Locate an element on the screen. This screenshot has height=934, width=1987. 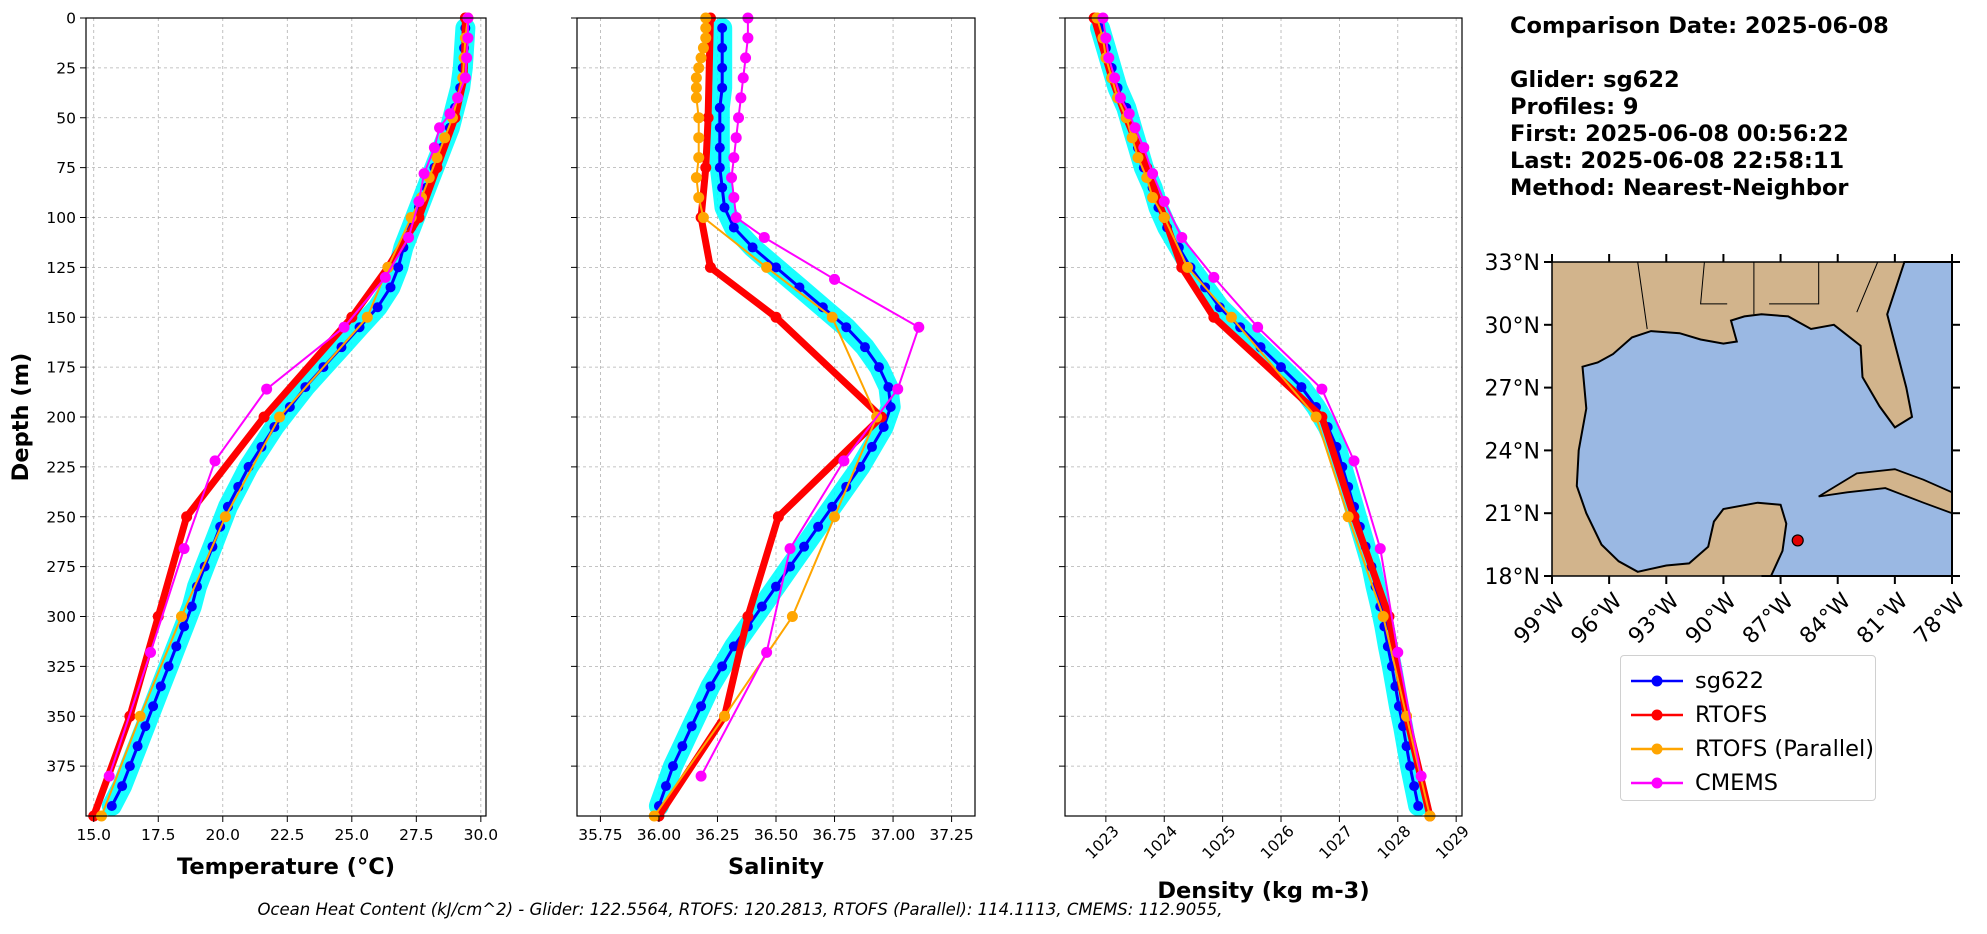
x-tick-label: 37.25 is located at coordinates (951, 835).